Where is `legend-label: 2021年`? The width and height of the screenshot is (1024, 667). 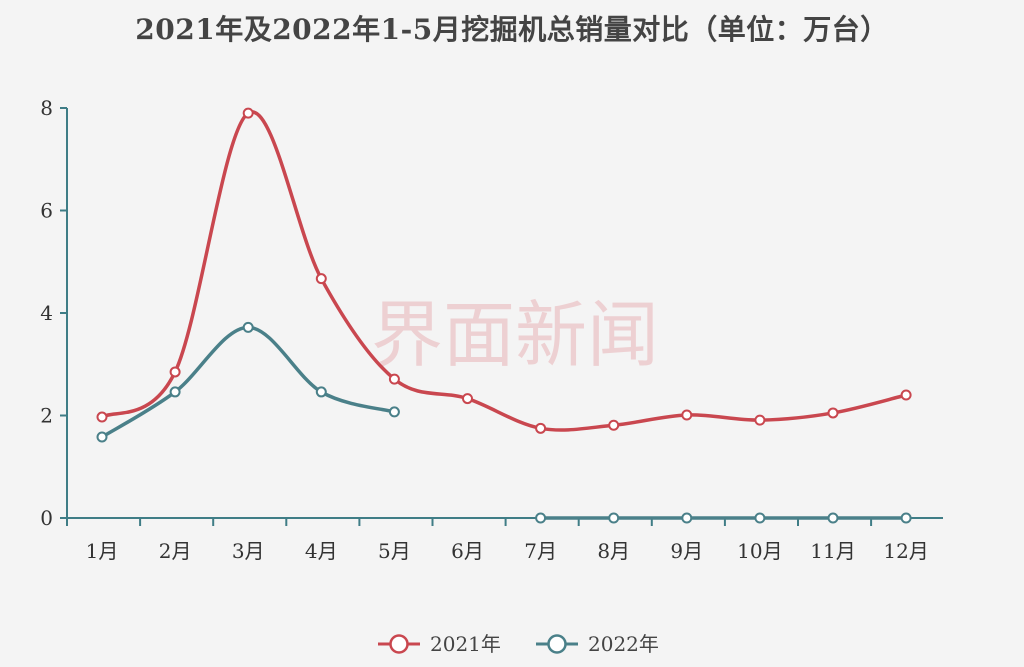
legend-label: 2021年 is located at coordinates (465, 644).